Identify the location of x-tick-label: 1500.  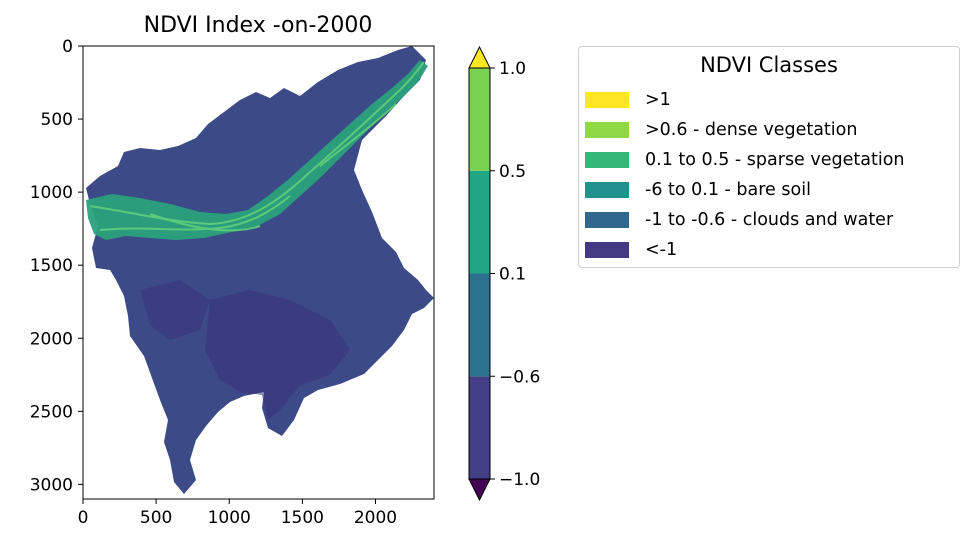
(302, 518).